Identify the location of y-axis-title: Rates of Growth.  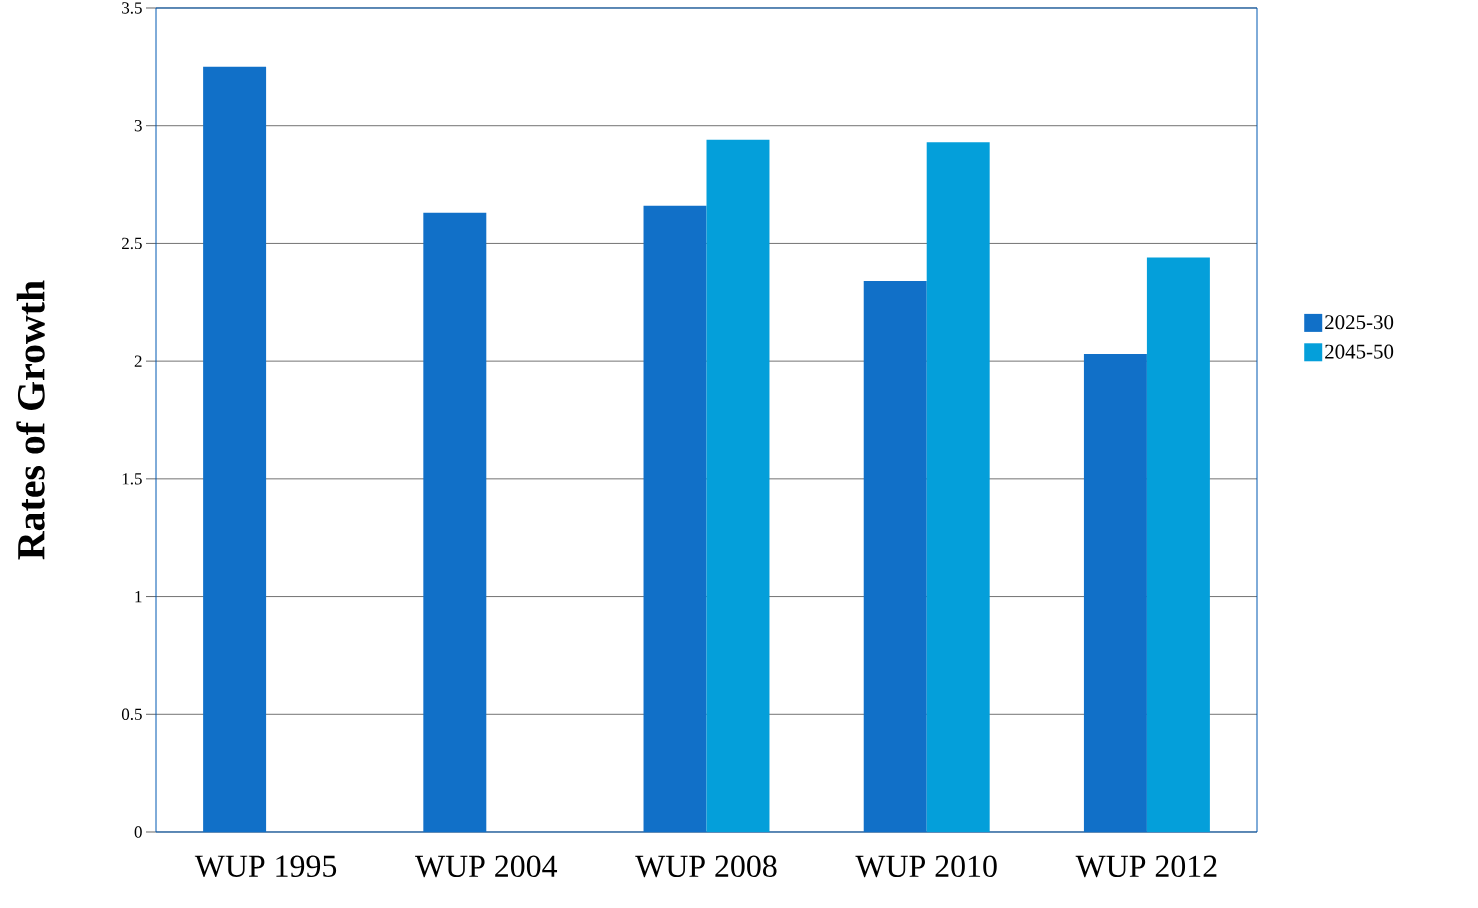
(30, 420).